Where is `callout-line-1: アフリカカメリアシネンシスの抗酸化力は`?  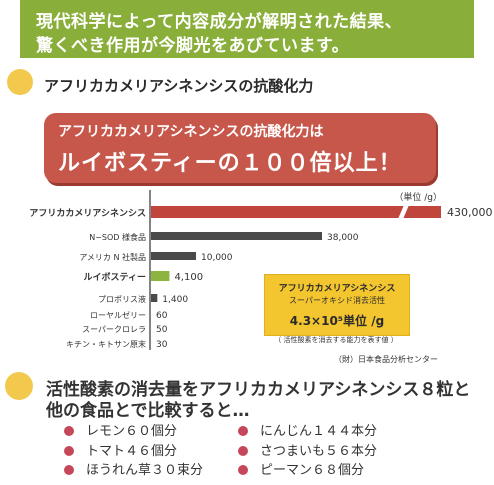
callout-line-1: アフリカカメリアシネンシスの抗酸化力は is located at coordinates (191, 132).